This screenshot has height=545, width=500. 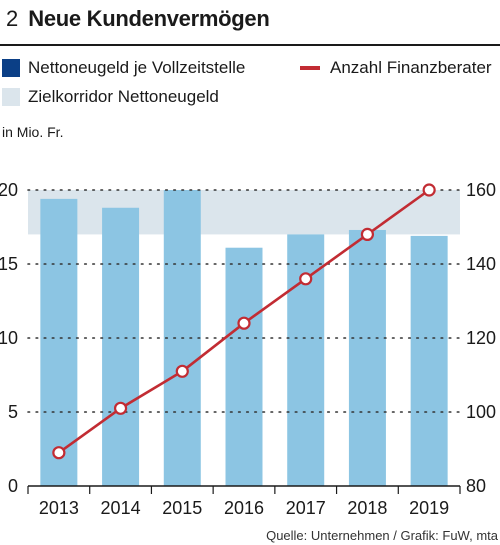 I want to click on legend-line: Anzahl Finanzberater, so click(x=396, y=68).